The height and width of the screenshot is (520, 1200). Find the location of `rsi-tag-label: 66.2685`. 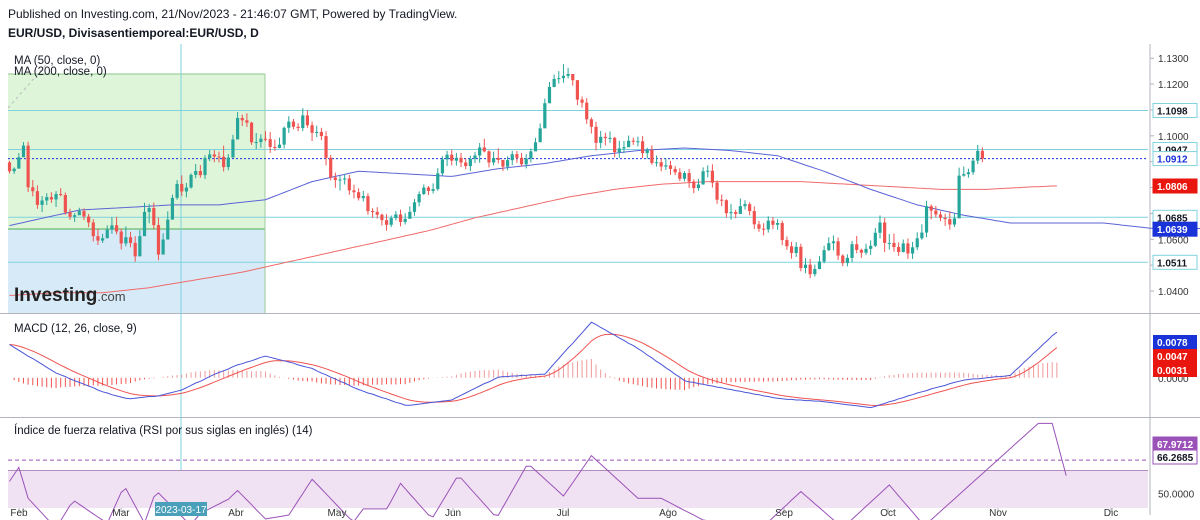

rsi-tag-label: 66.2685 is located at coordinates (1175, 458).